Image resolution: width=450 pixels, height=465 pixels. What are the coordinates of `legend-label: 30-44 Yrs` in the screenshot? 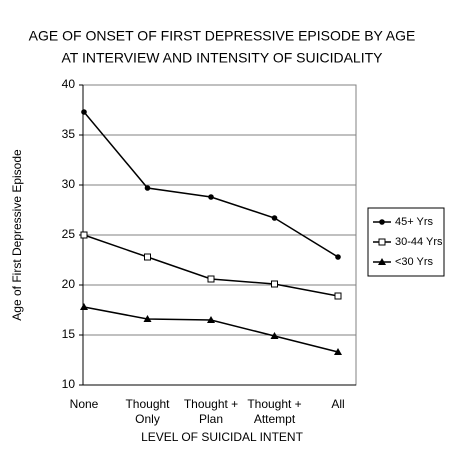 It's located at (419, 242).